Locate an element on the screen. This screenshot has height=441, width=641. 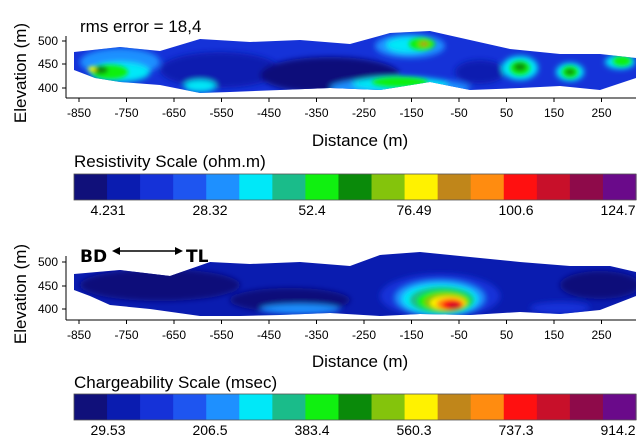
chargeability-scale-labels: 29.53 206.5 383.4 560.3 737.3 914.2 is located at coordinates (362, 430).